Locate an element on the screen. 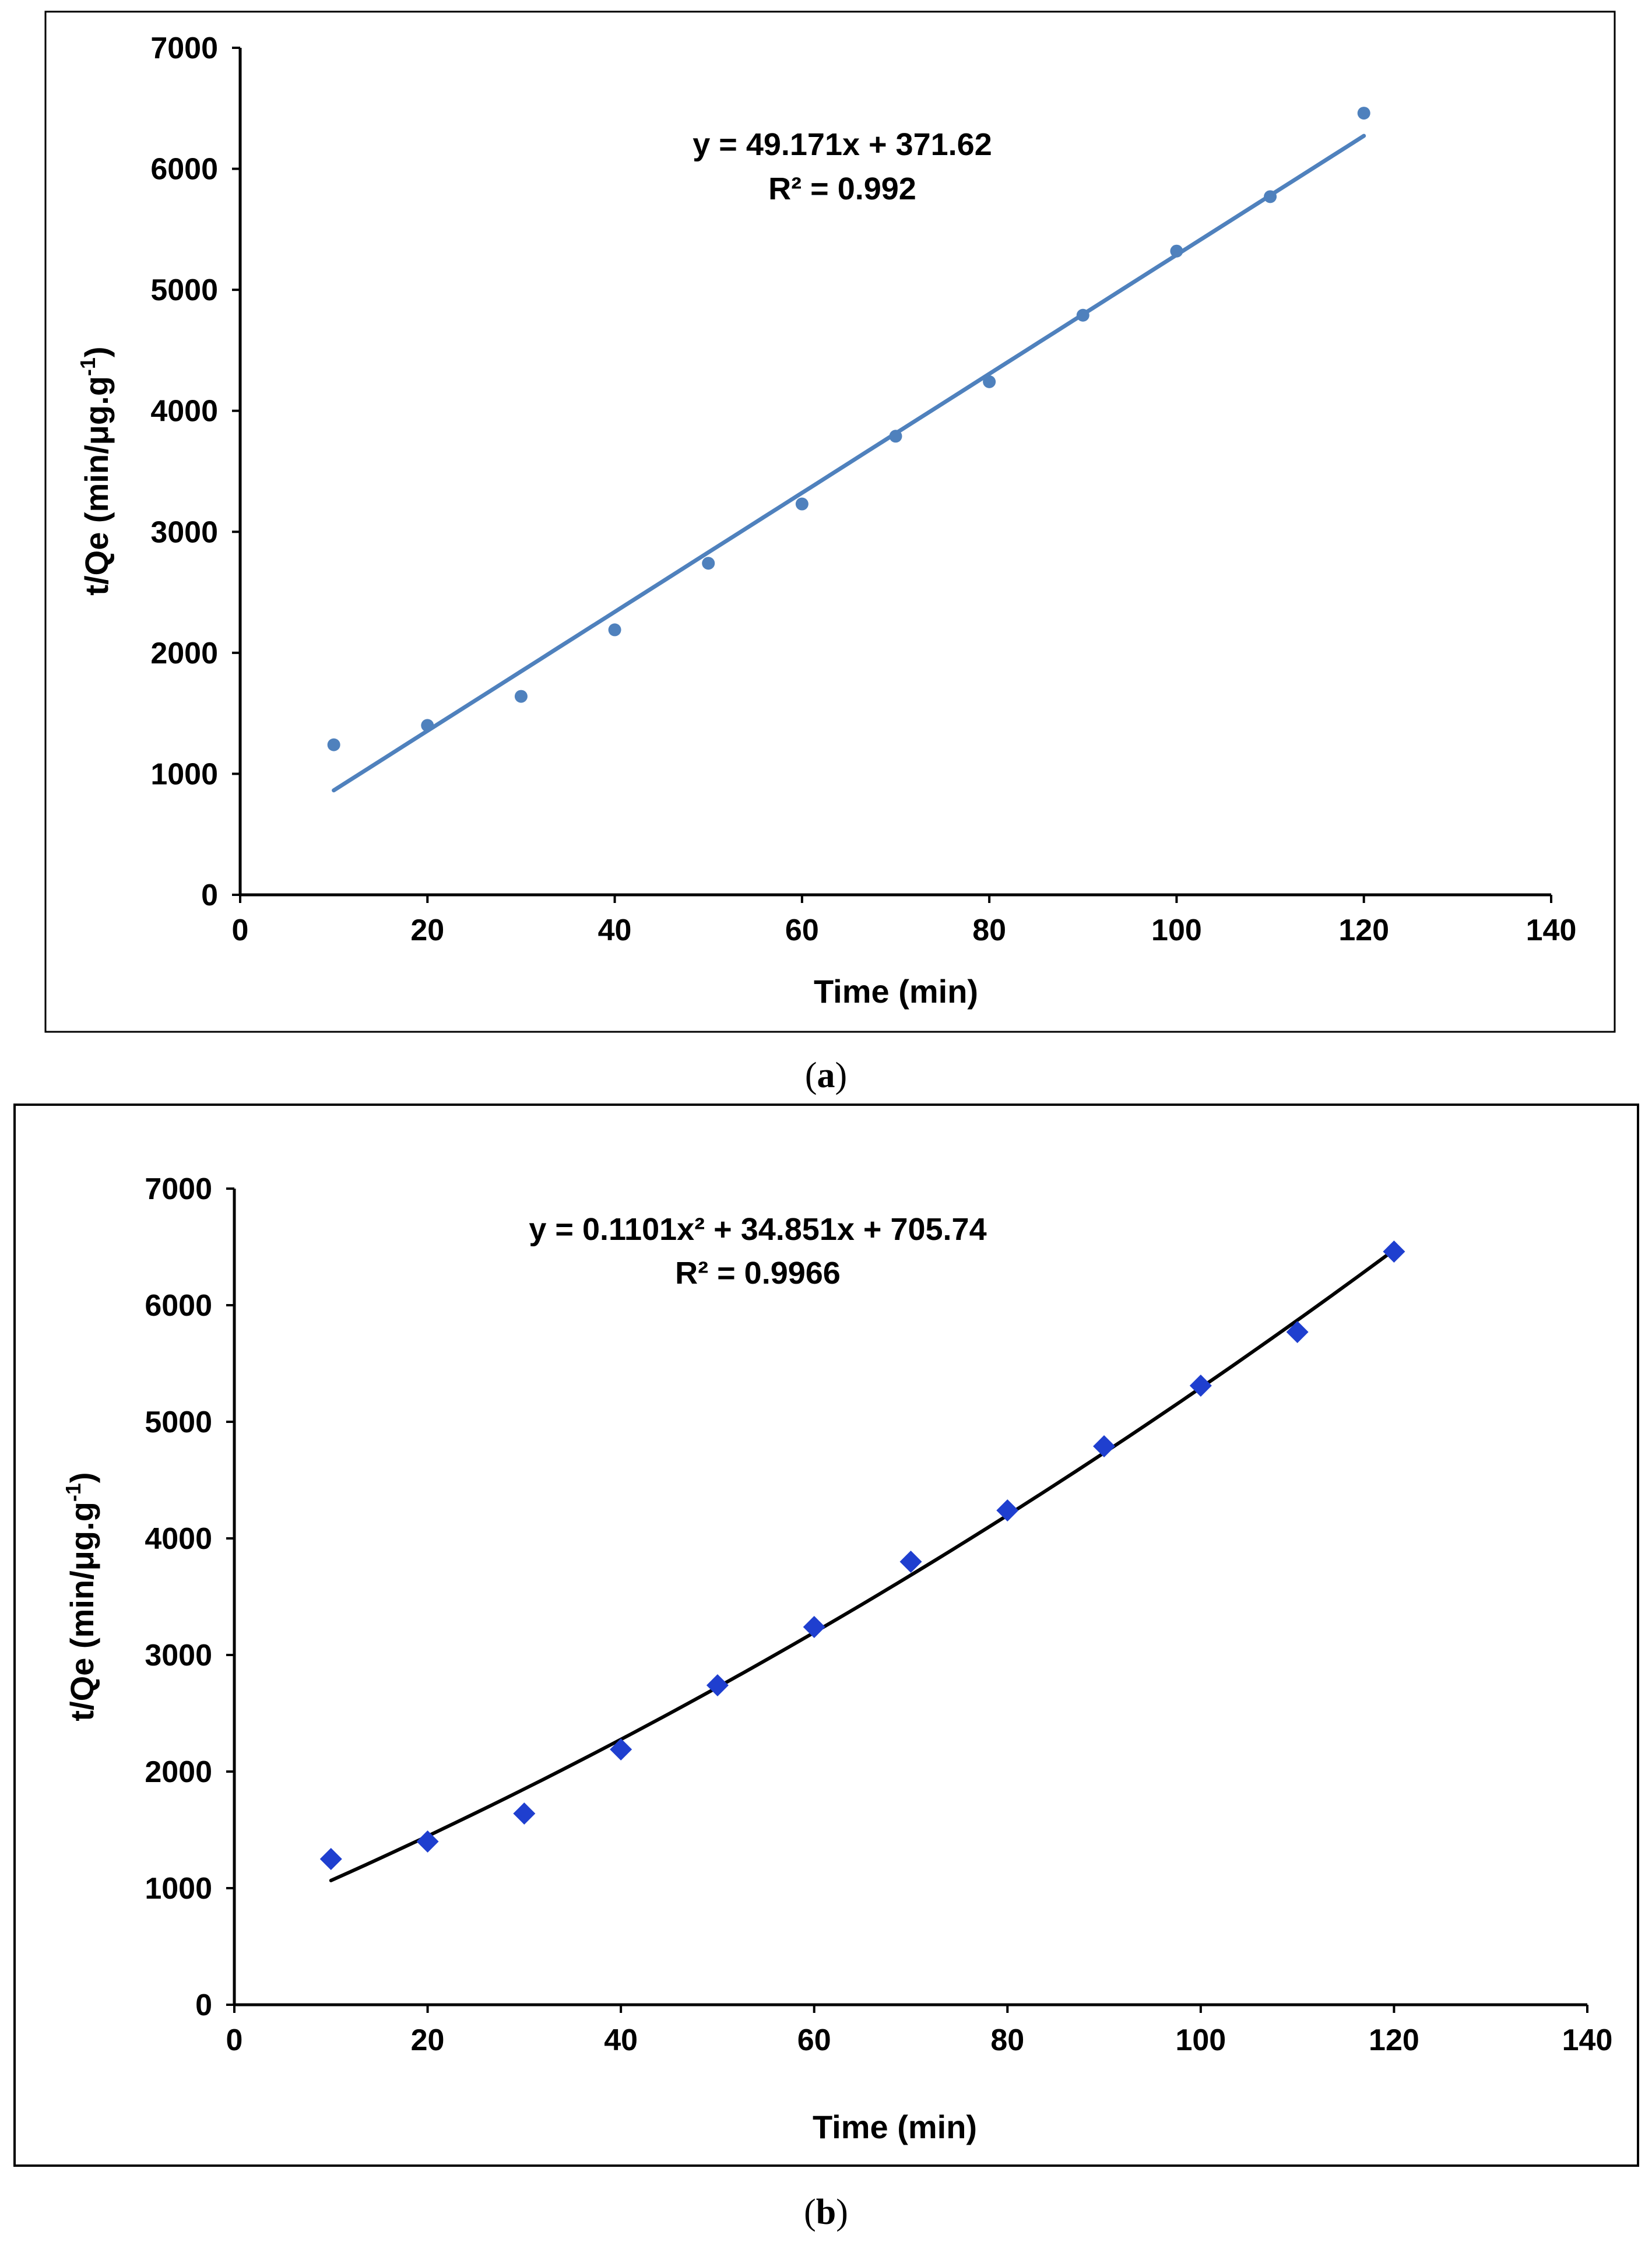 This screenshot has width=1652, height=2242. panel-b-x-tick-label: 0 is located at coordinates (234, 2040).